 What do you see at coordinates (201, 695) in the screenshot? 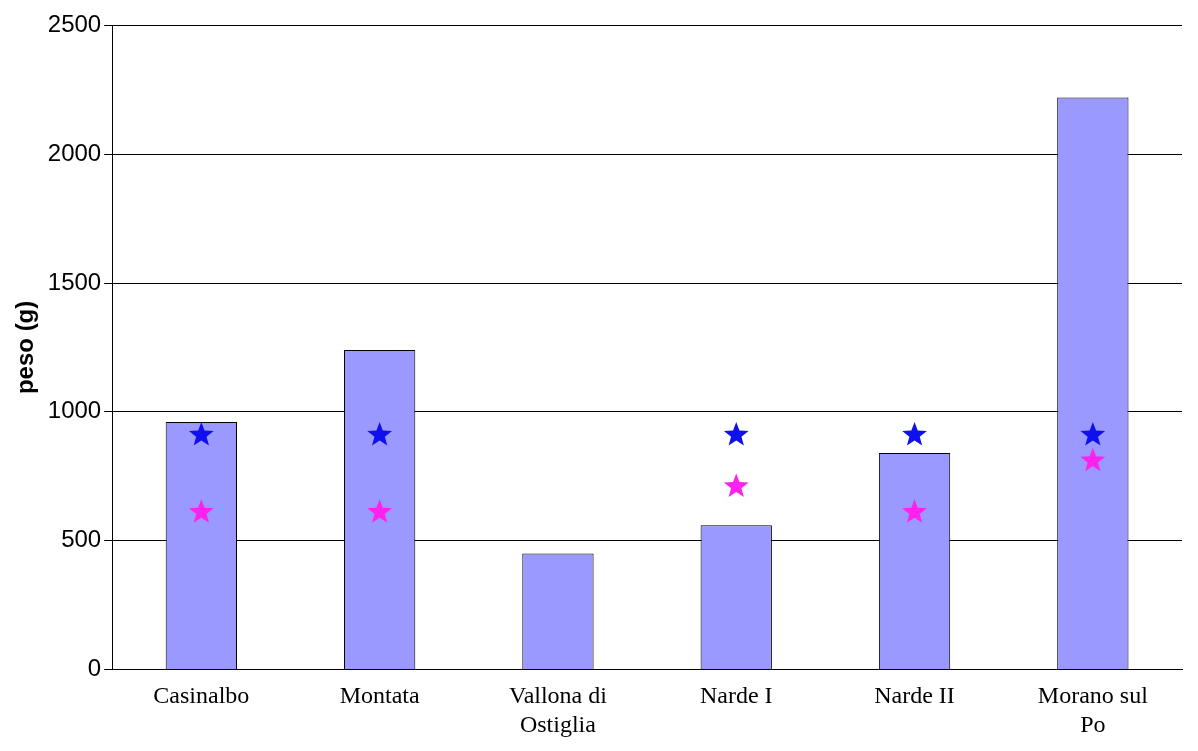
I see `x-tick-label: Casinalbo` at bounding box center [201, 695].